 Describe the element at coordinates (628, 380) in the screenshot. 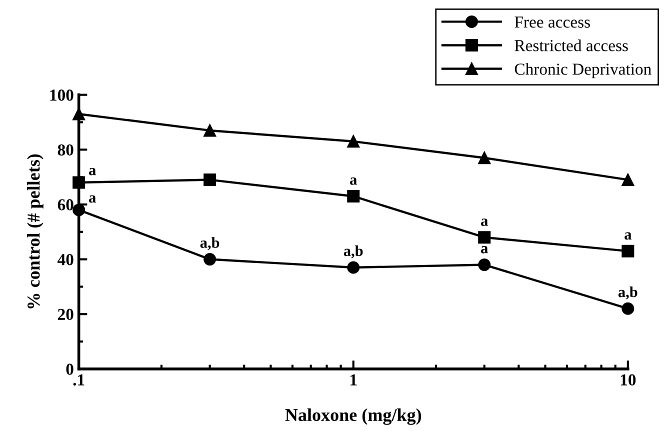

I see `x-tick-label: 10` at that location.